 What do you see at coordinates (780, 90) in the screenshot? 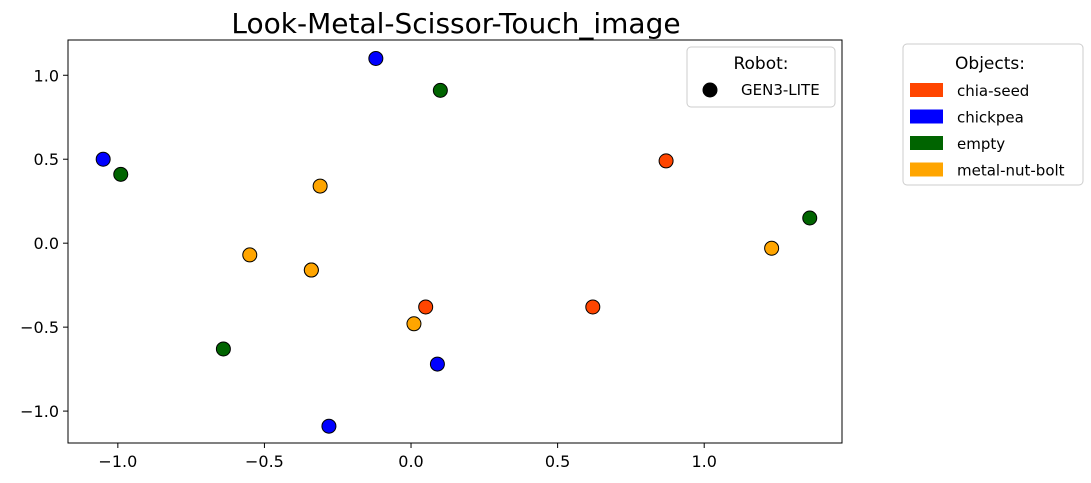
I see `robot-legend-label: GEN3-LITE` at bounding box center [780, 90].